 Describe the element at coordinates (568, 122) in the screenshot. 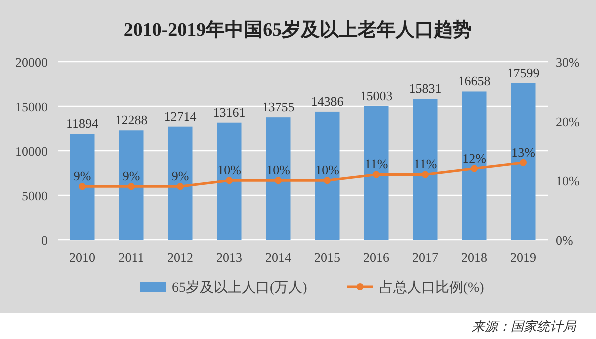

I see `y2-tick-label: 20%` at that location.